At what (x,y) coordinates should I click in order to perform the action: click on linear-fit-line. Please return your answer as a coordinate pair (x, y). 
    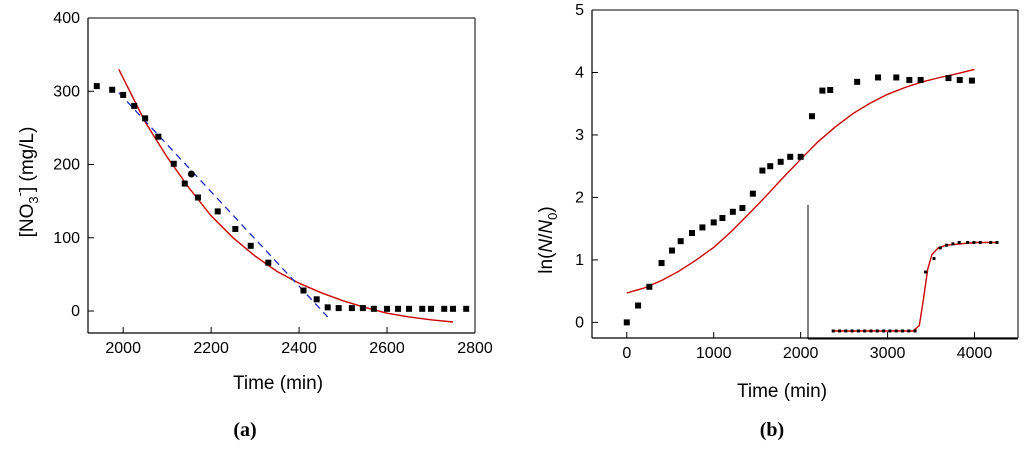
    Looking at the image, I should click on (223, 205).